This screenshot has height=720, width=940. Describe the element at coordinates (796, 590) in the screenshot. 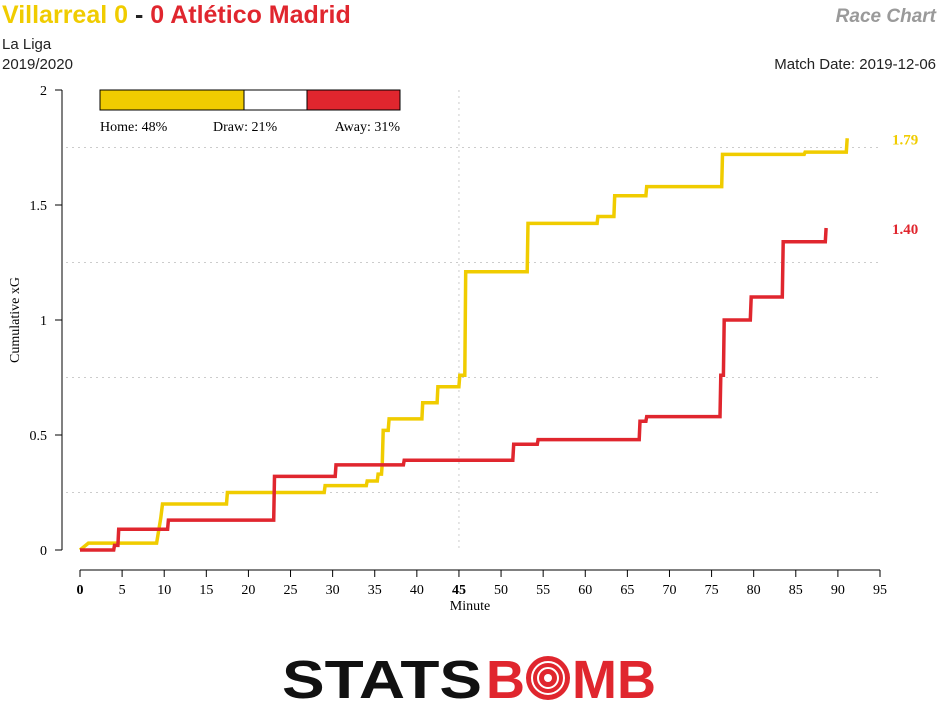

I see `x-tick-label: 85` at that location.